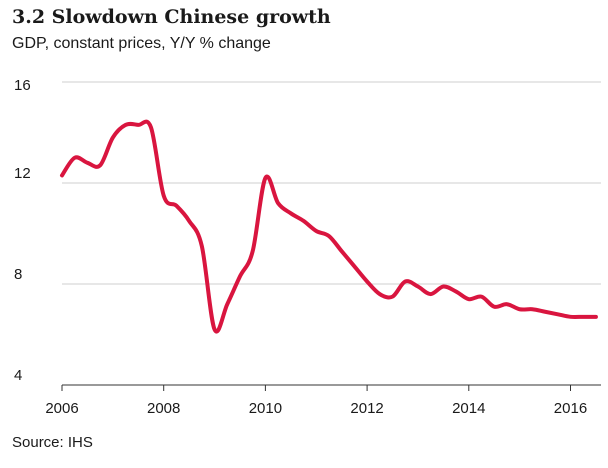  Describe the element at coordinates (18, 375) in the screenshot. I see `y-tick-label: 4` at that location.